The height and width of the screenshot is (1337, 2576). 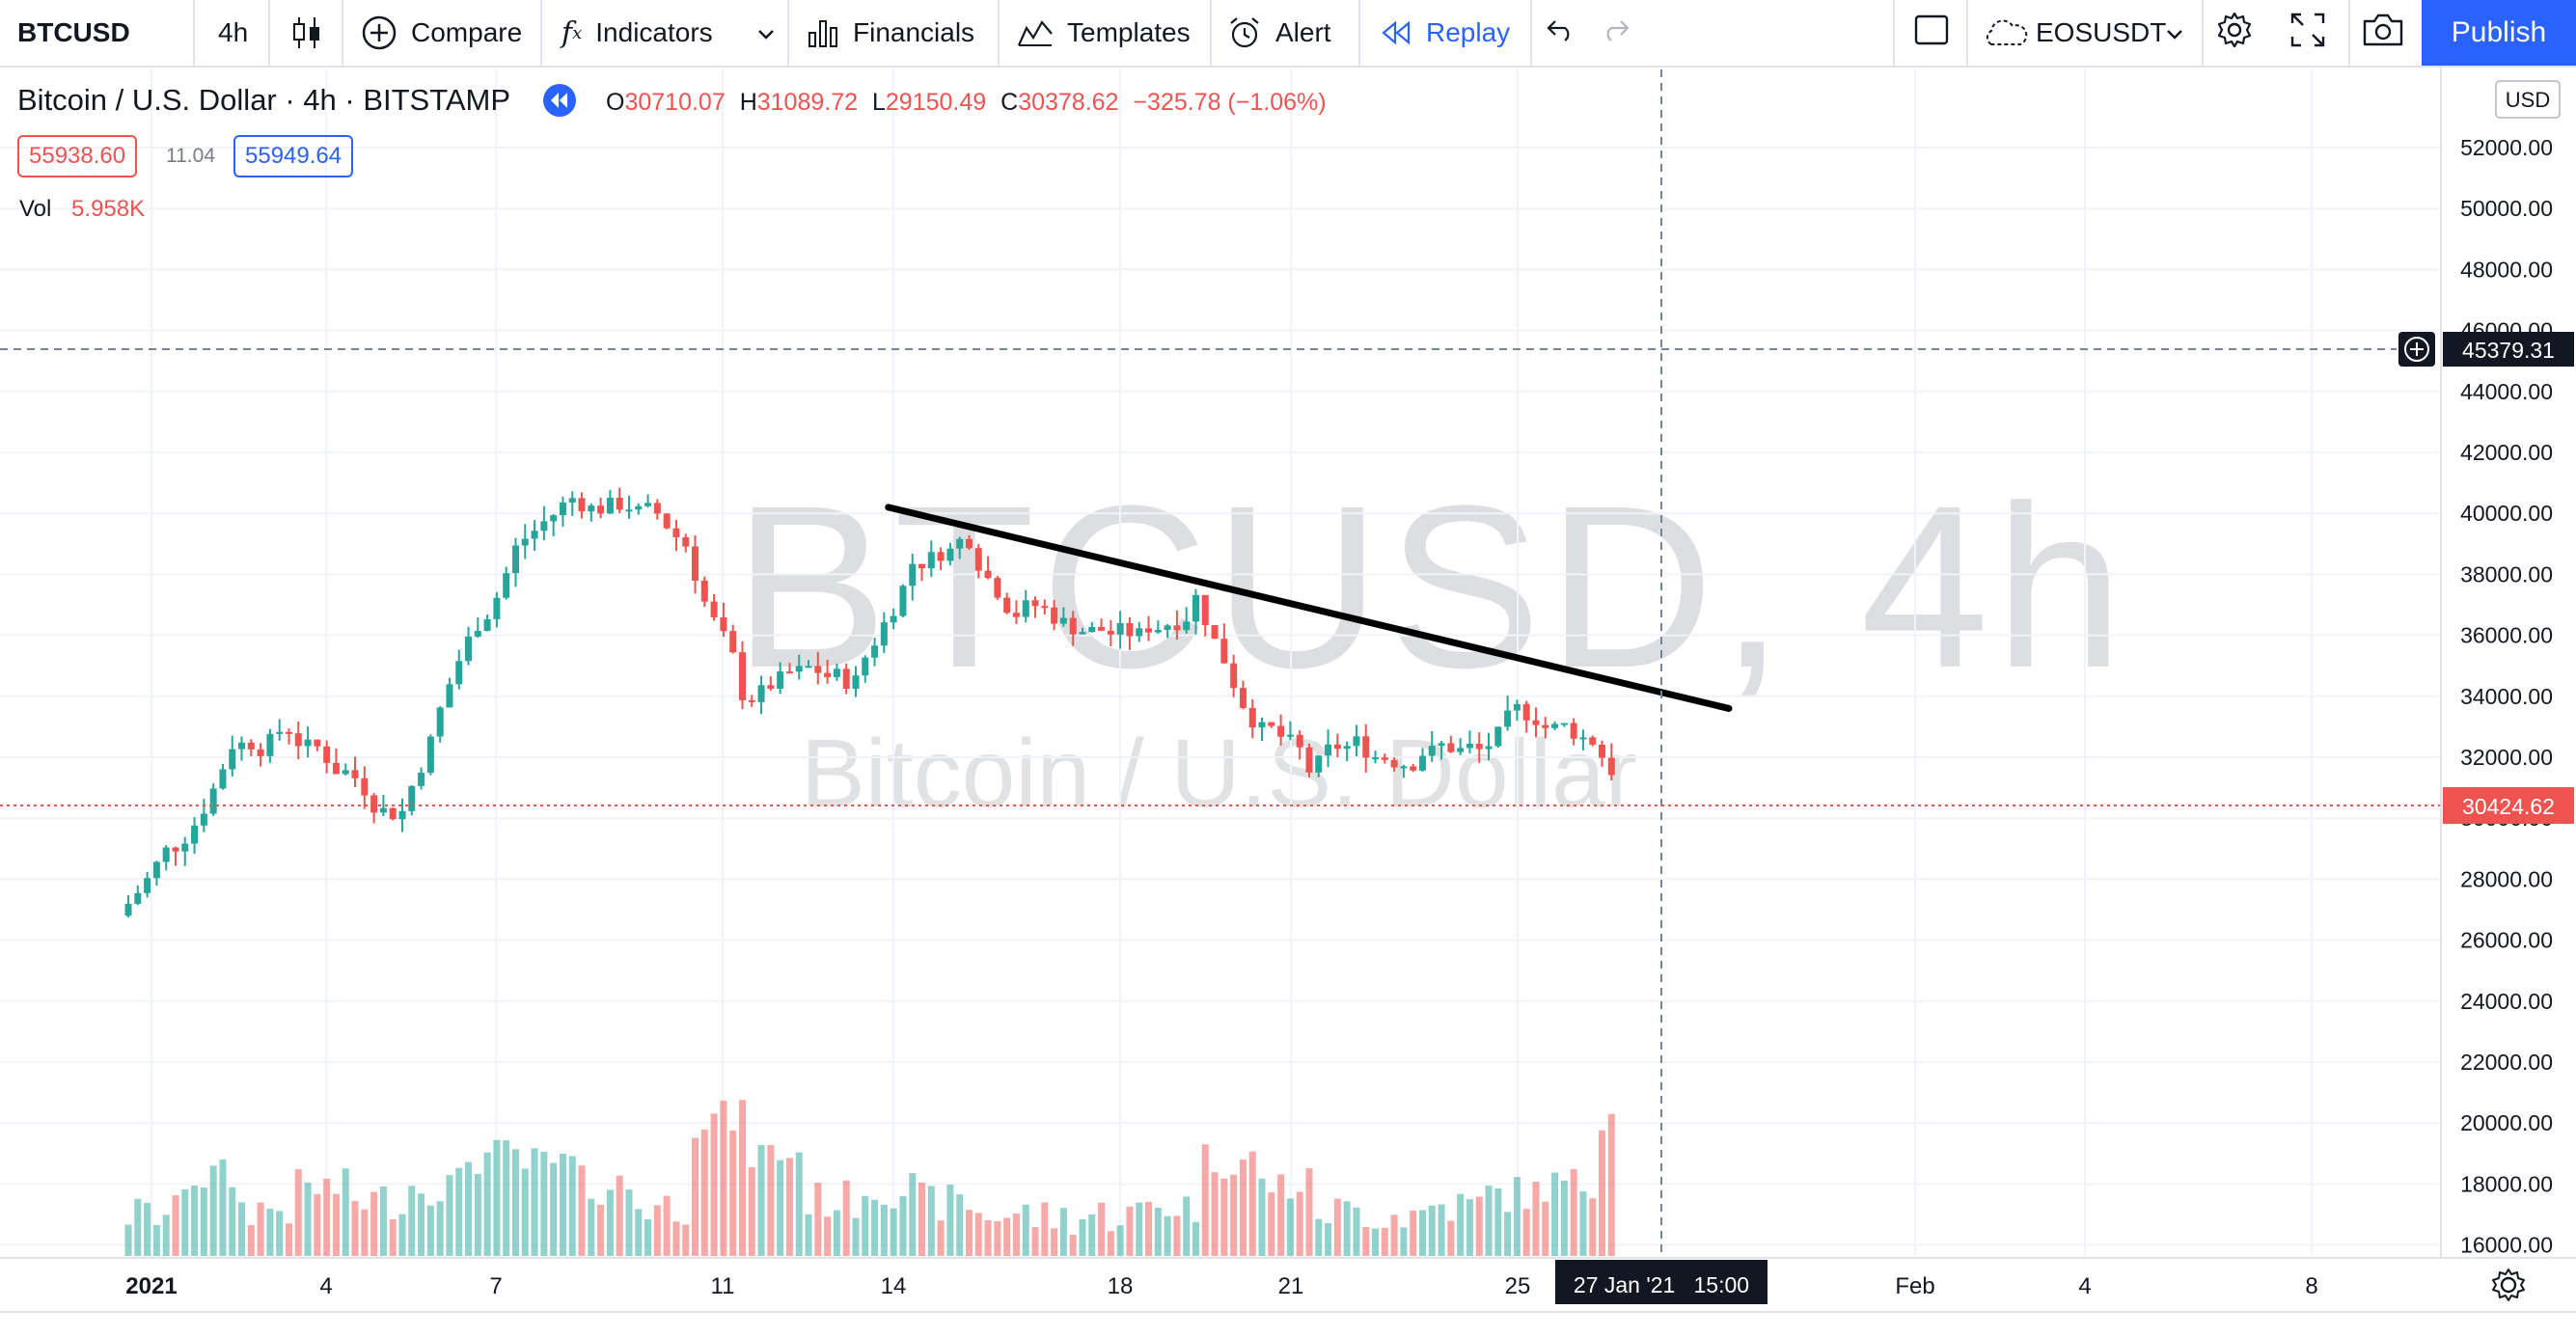 What do you see at coordinates (2509, 807) in the screenshot?
I see `last-price-value: 30424.62` at bounding box center [2509, 807].